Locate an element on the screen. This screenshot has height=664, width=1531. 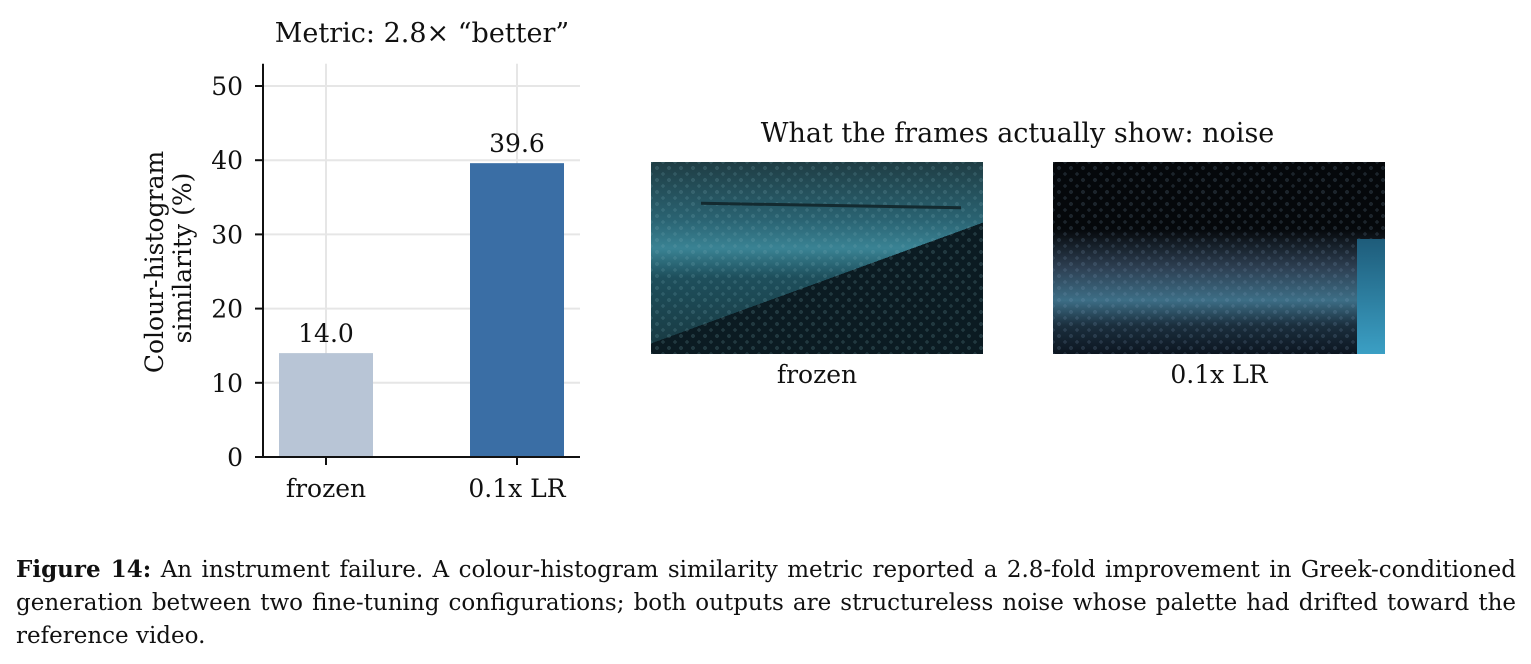
data-label-1: 39.6 is located at coordinates (517, 143).